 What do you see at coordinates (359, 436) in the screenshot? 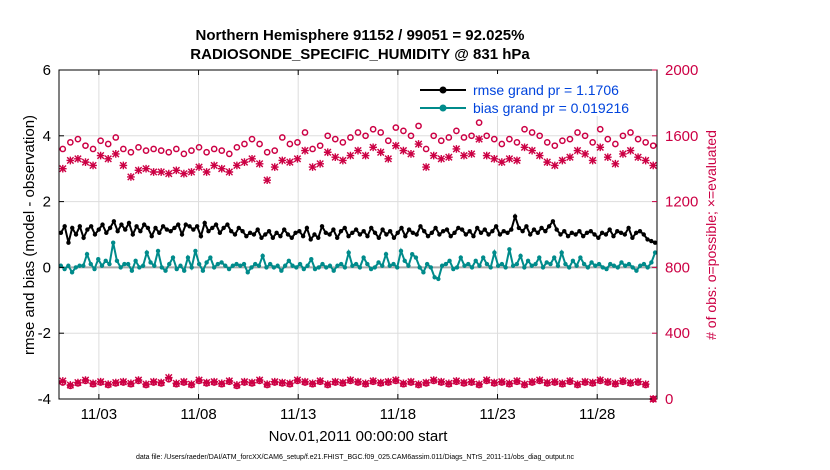
I see `x-axis-label: Nov.01,2011 00:00:00 start` at bounding box center [359, 436].